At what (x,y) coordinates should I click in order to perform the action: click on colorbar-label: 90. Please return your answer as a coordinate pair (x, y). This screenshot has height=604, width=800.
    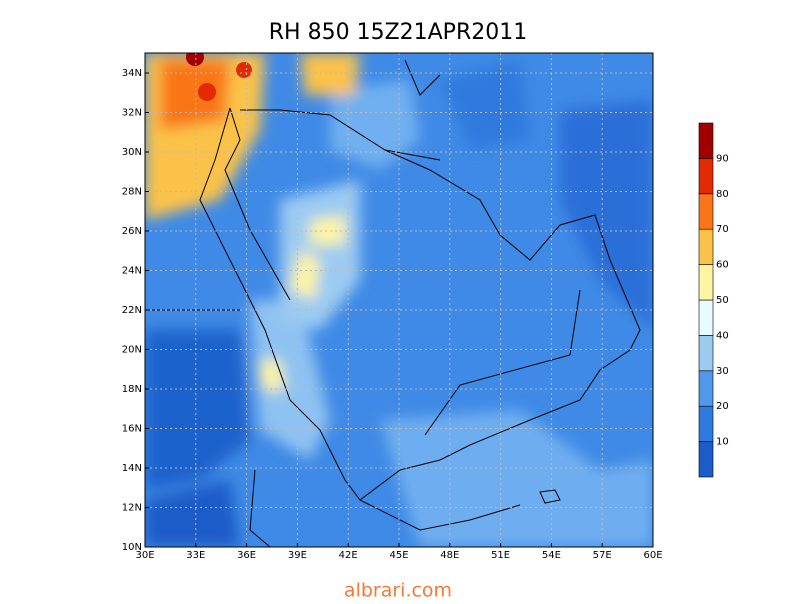
    Looking at the image, I should click on (722, 158).